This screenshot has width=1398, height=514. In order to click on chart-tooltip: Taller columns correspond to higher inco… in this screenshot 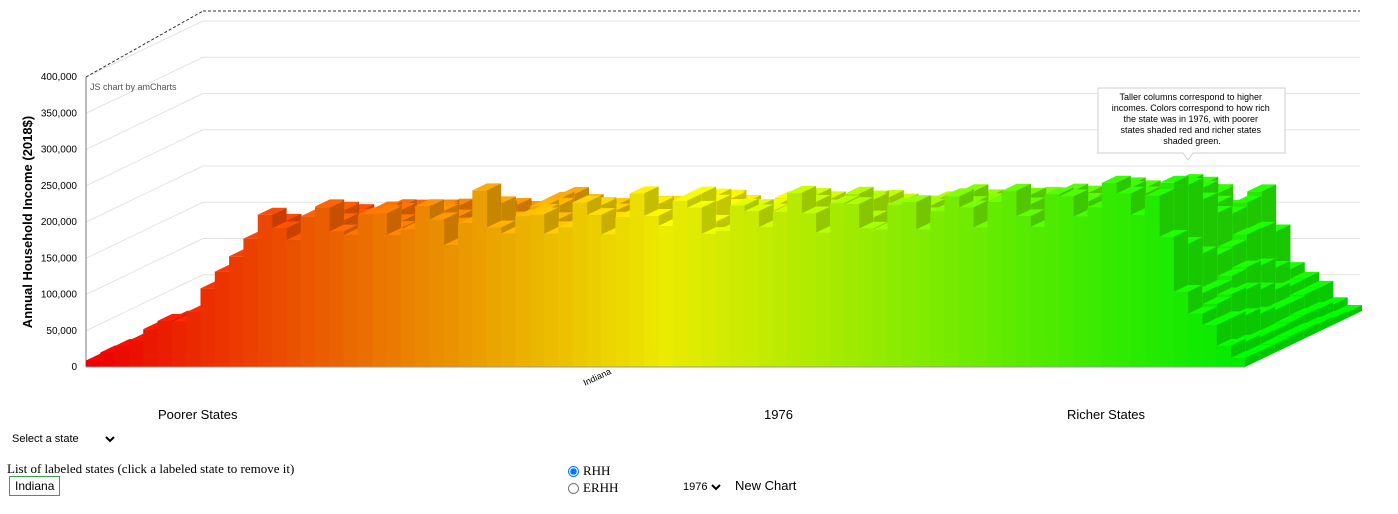, I will do `click(1191, 124)`.